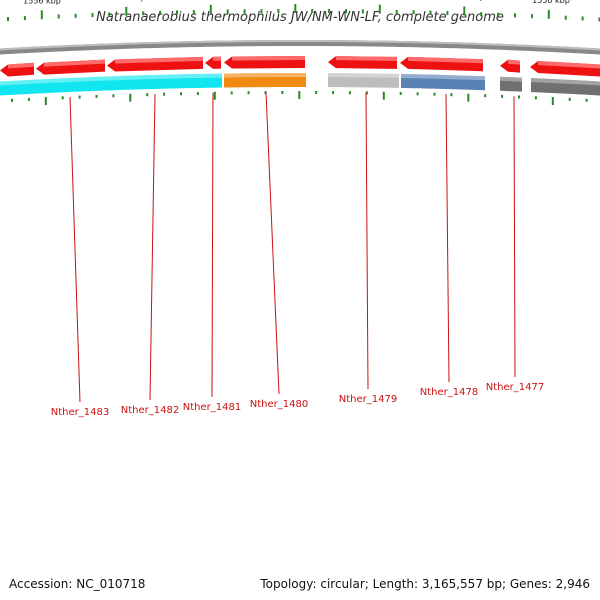  I want to click on backbone-highlight, so click(300, 45).